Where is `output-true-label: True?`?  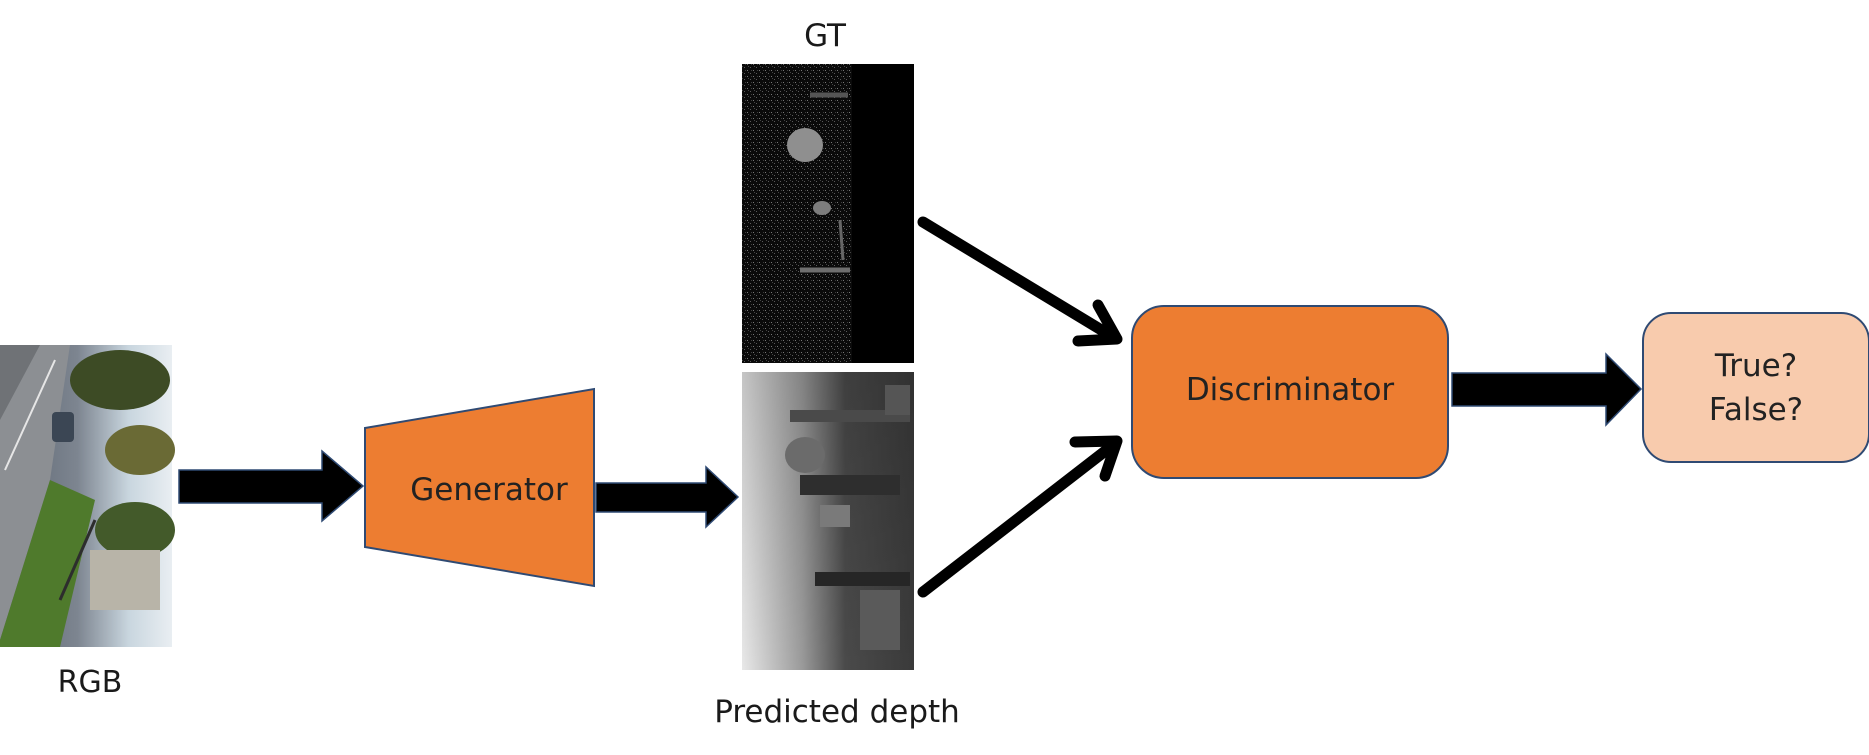
output-true-label: True? is located at coordinates (1755, 366).